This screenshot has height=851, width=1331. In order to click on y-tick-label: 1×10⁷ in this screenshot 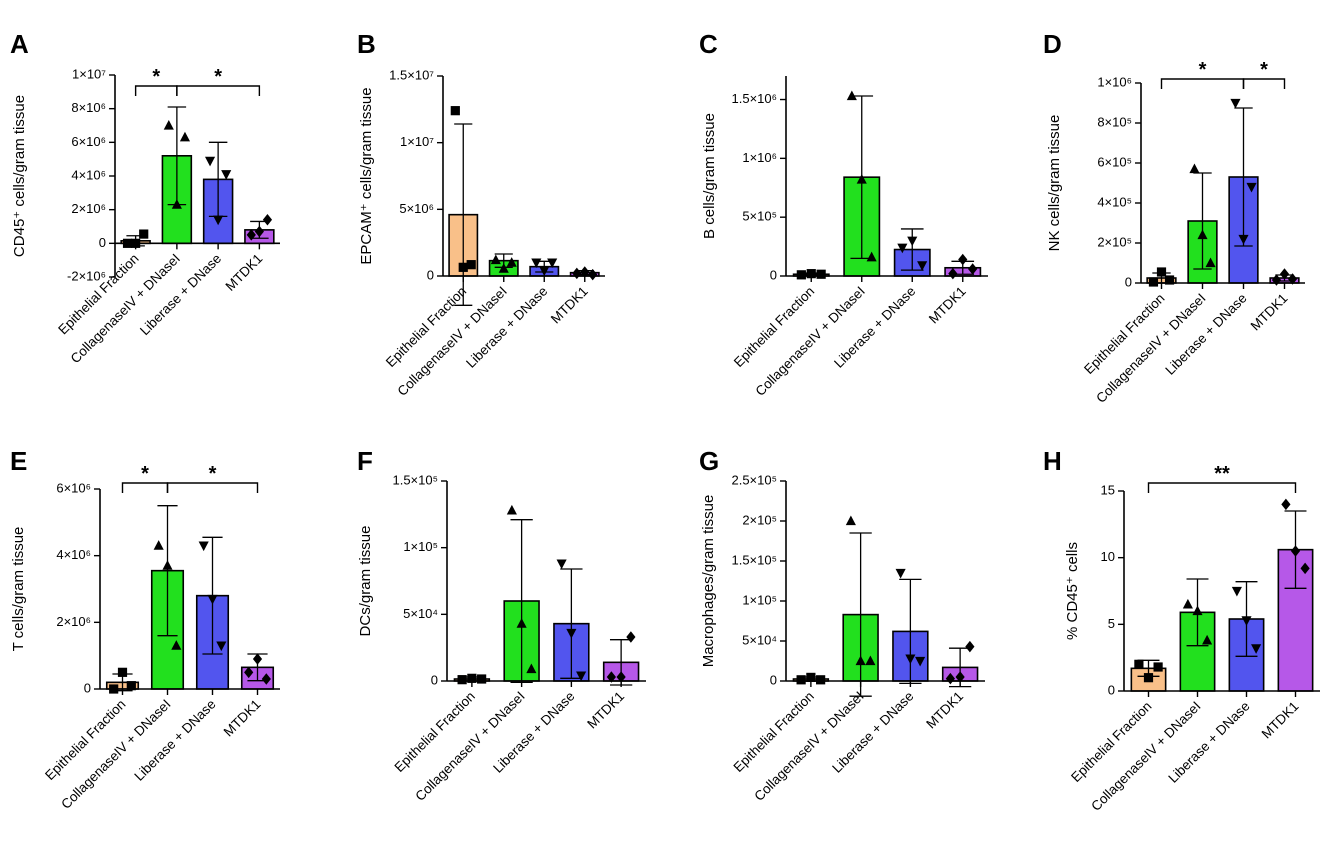, I will do `click(417, 141)`.